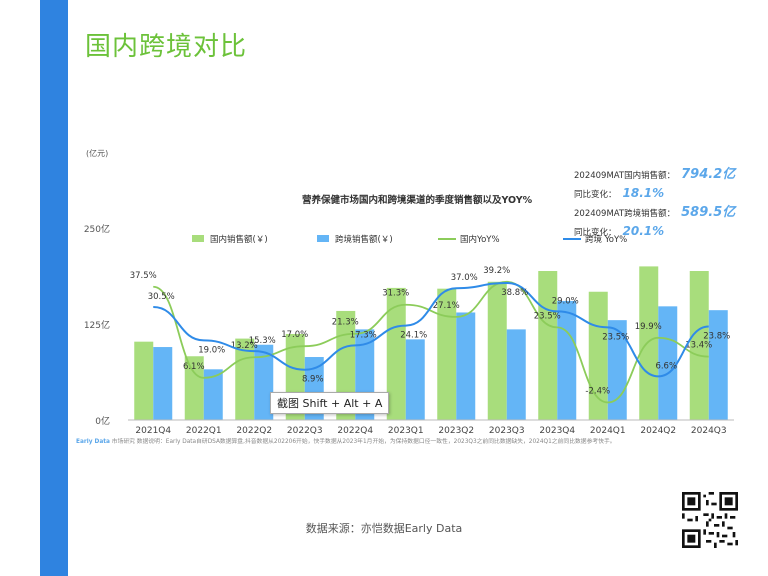  What do you see at coordinates (496, 271) in the screenshot?
I see `data-label: 39.2%` at bounding box center [496, 271].